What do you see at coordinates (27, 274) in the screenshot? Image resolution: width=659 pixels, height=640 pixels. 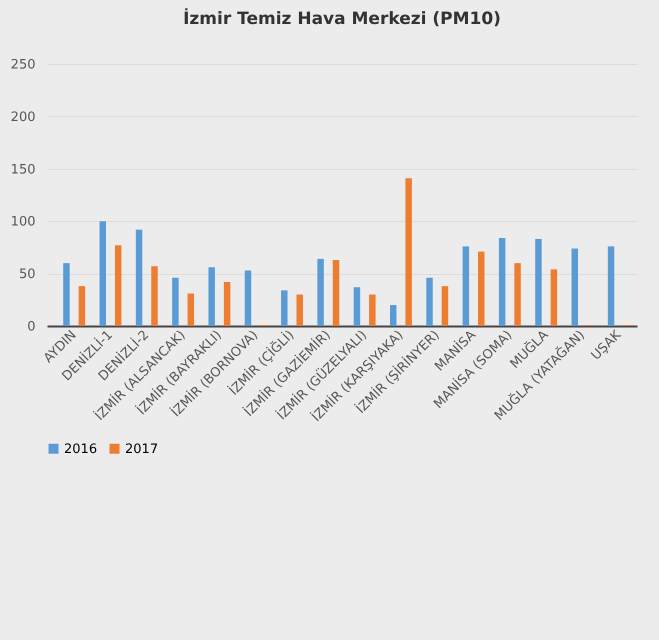 I see `y-tick-label: 50` at bounding box center [27, 274].